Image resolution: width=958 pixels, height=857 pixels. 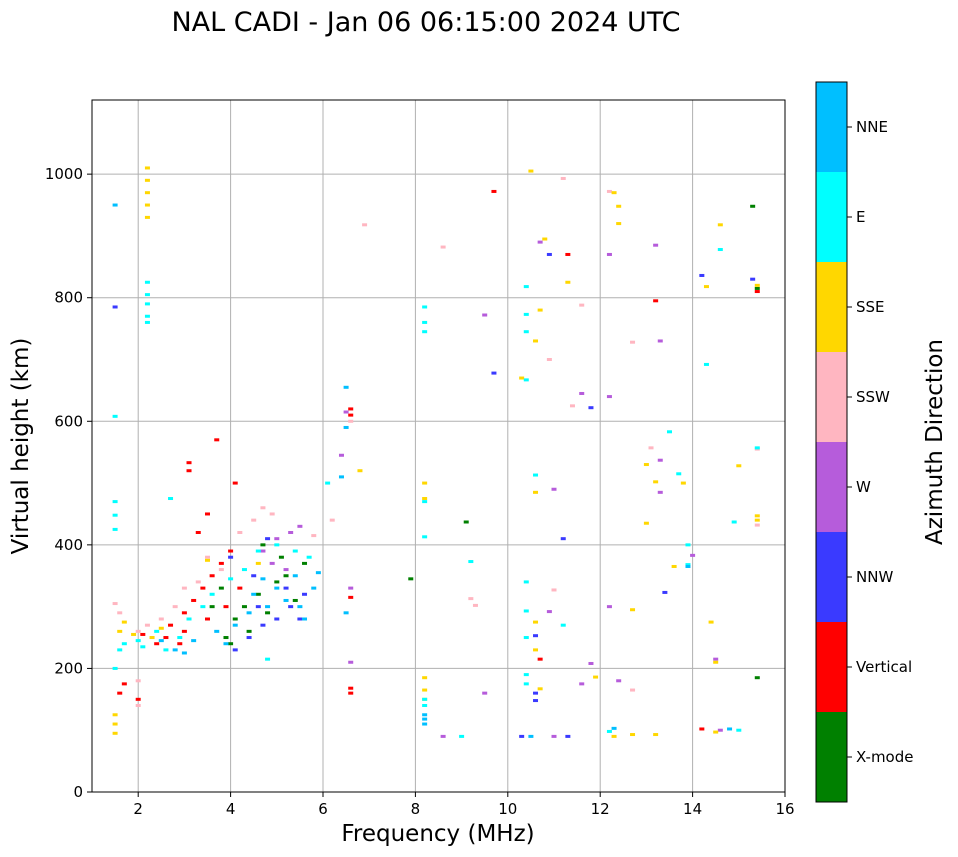 I want to click on colorbar-swatch-x-mode, so click(x=831, y=757).